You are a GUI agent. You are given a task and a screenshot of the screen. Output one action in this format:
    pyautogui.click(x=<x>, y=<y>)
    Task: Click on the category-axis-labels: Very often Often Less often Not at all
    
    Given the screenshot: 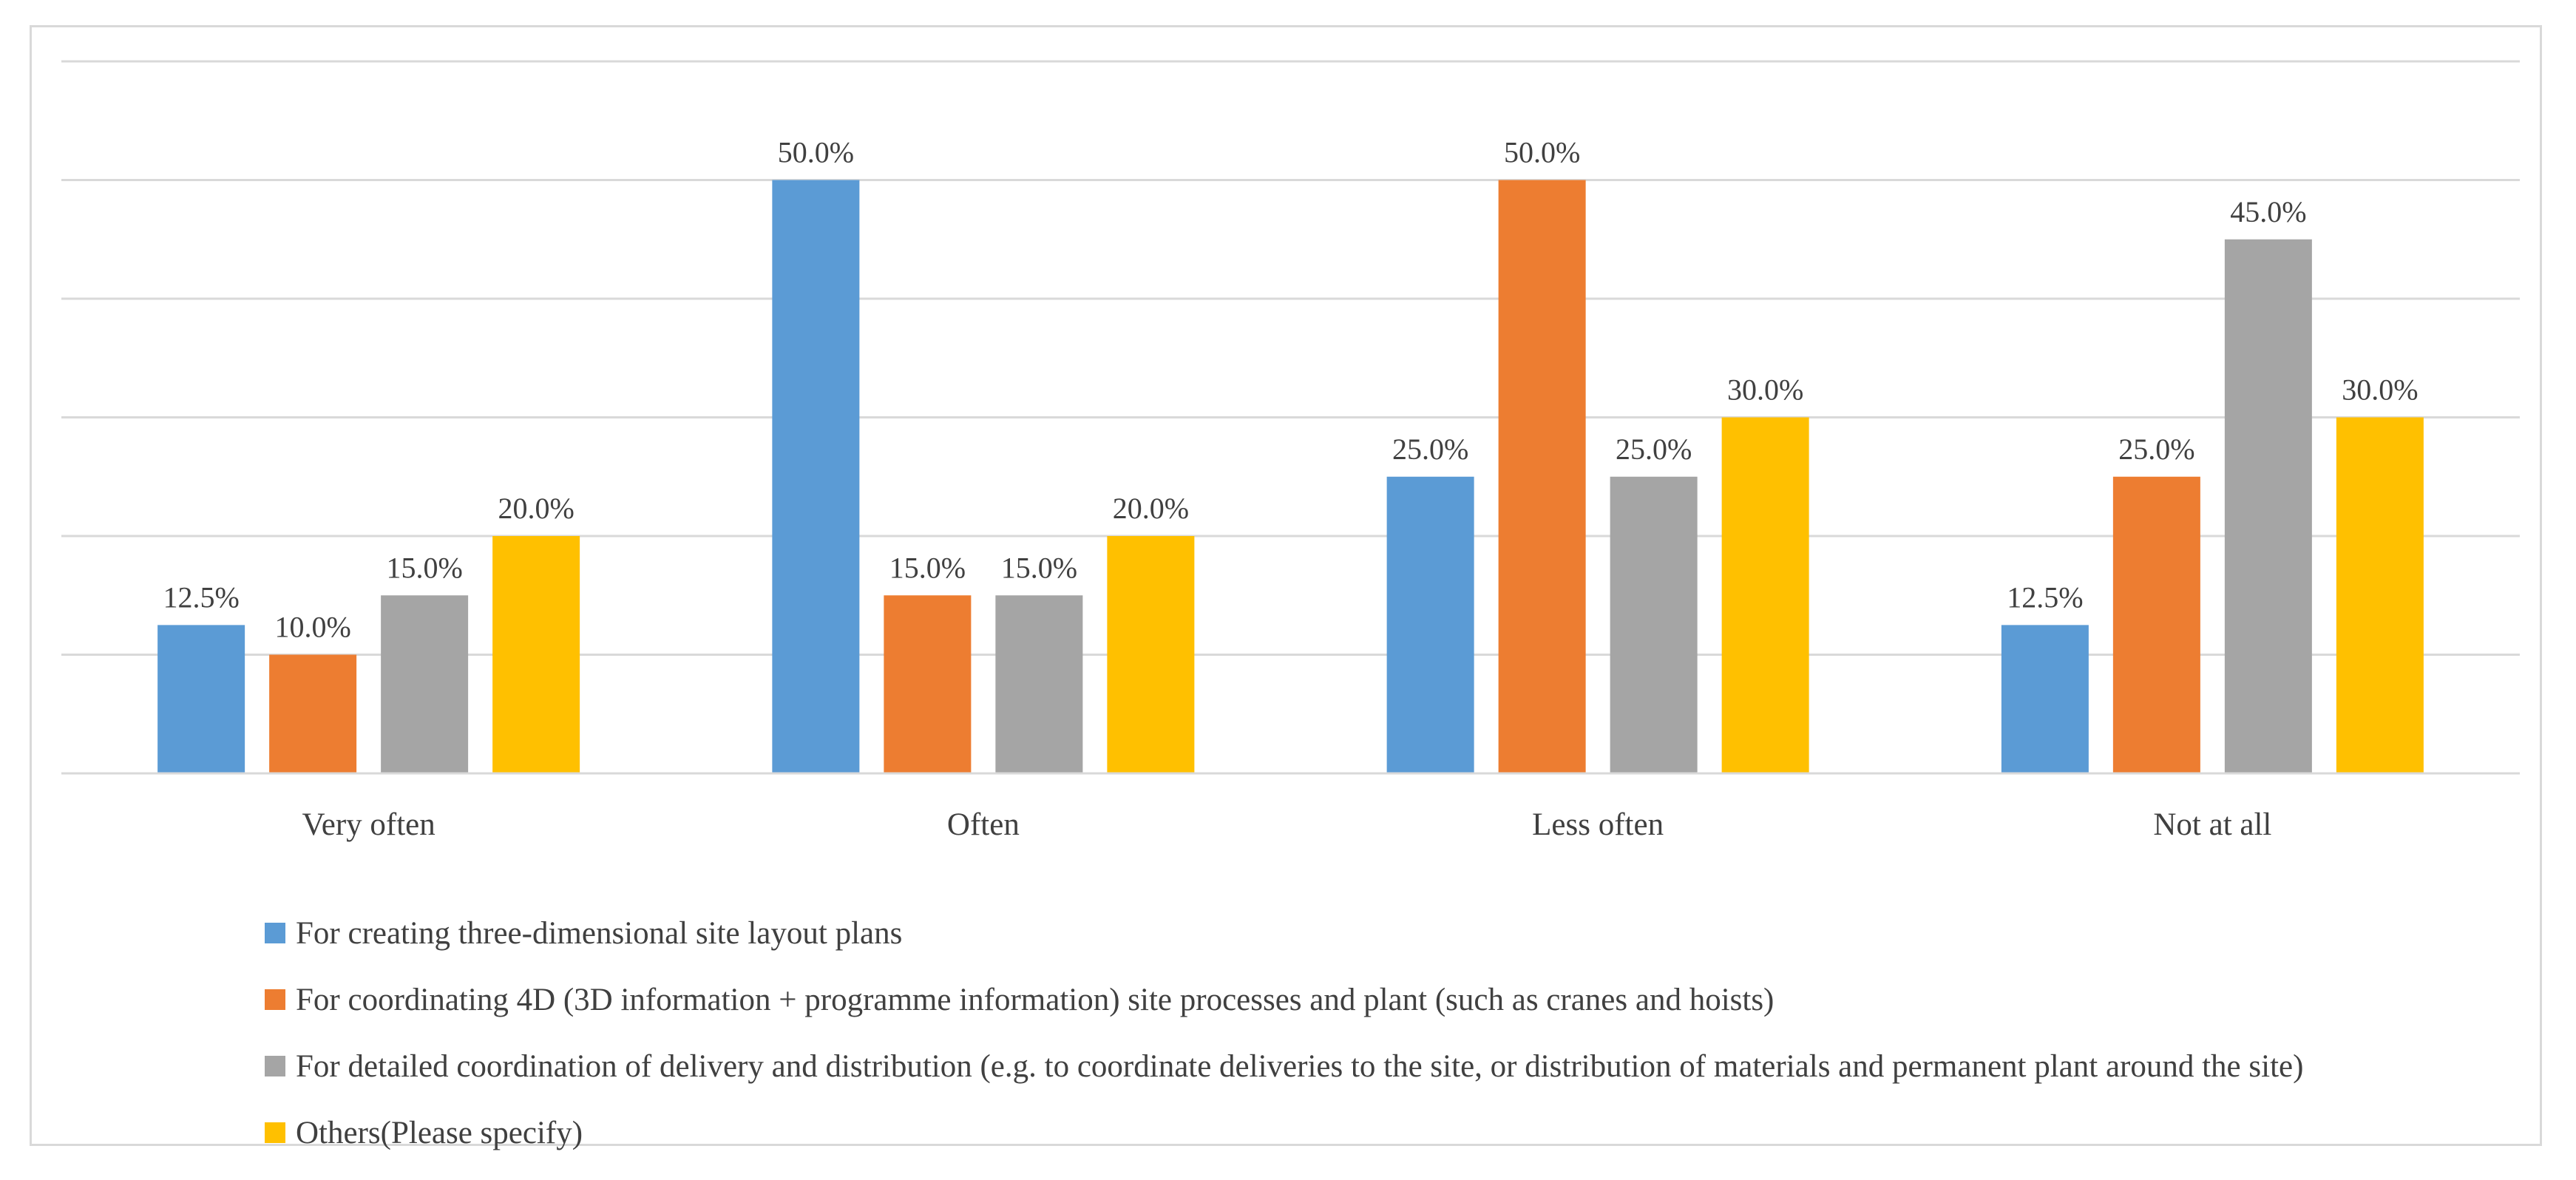 What is the action you would take?
    pyautogui.click(x=1286, y=824)
    